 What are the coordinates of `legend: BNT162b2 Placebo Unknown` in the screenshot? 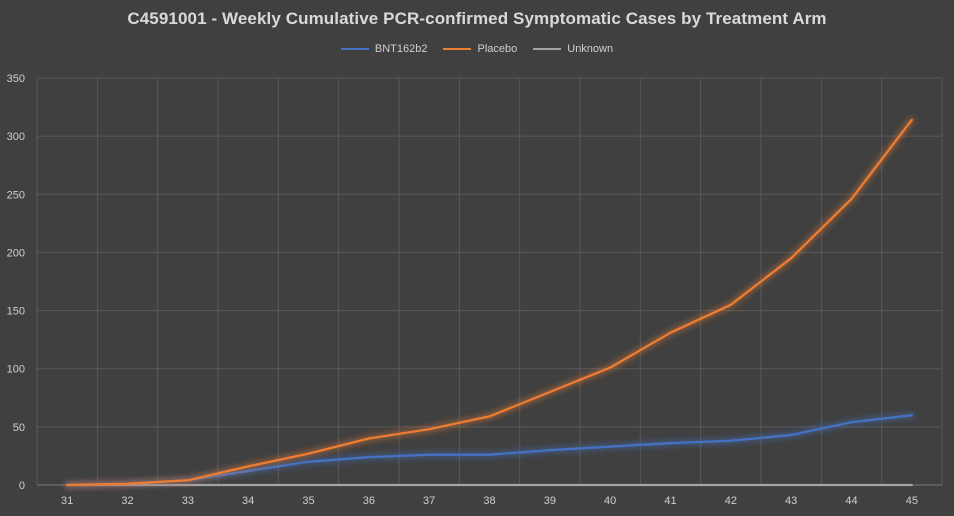 It's located at (477, 49).